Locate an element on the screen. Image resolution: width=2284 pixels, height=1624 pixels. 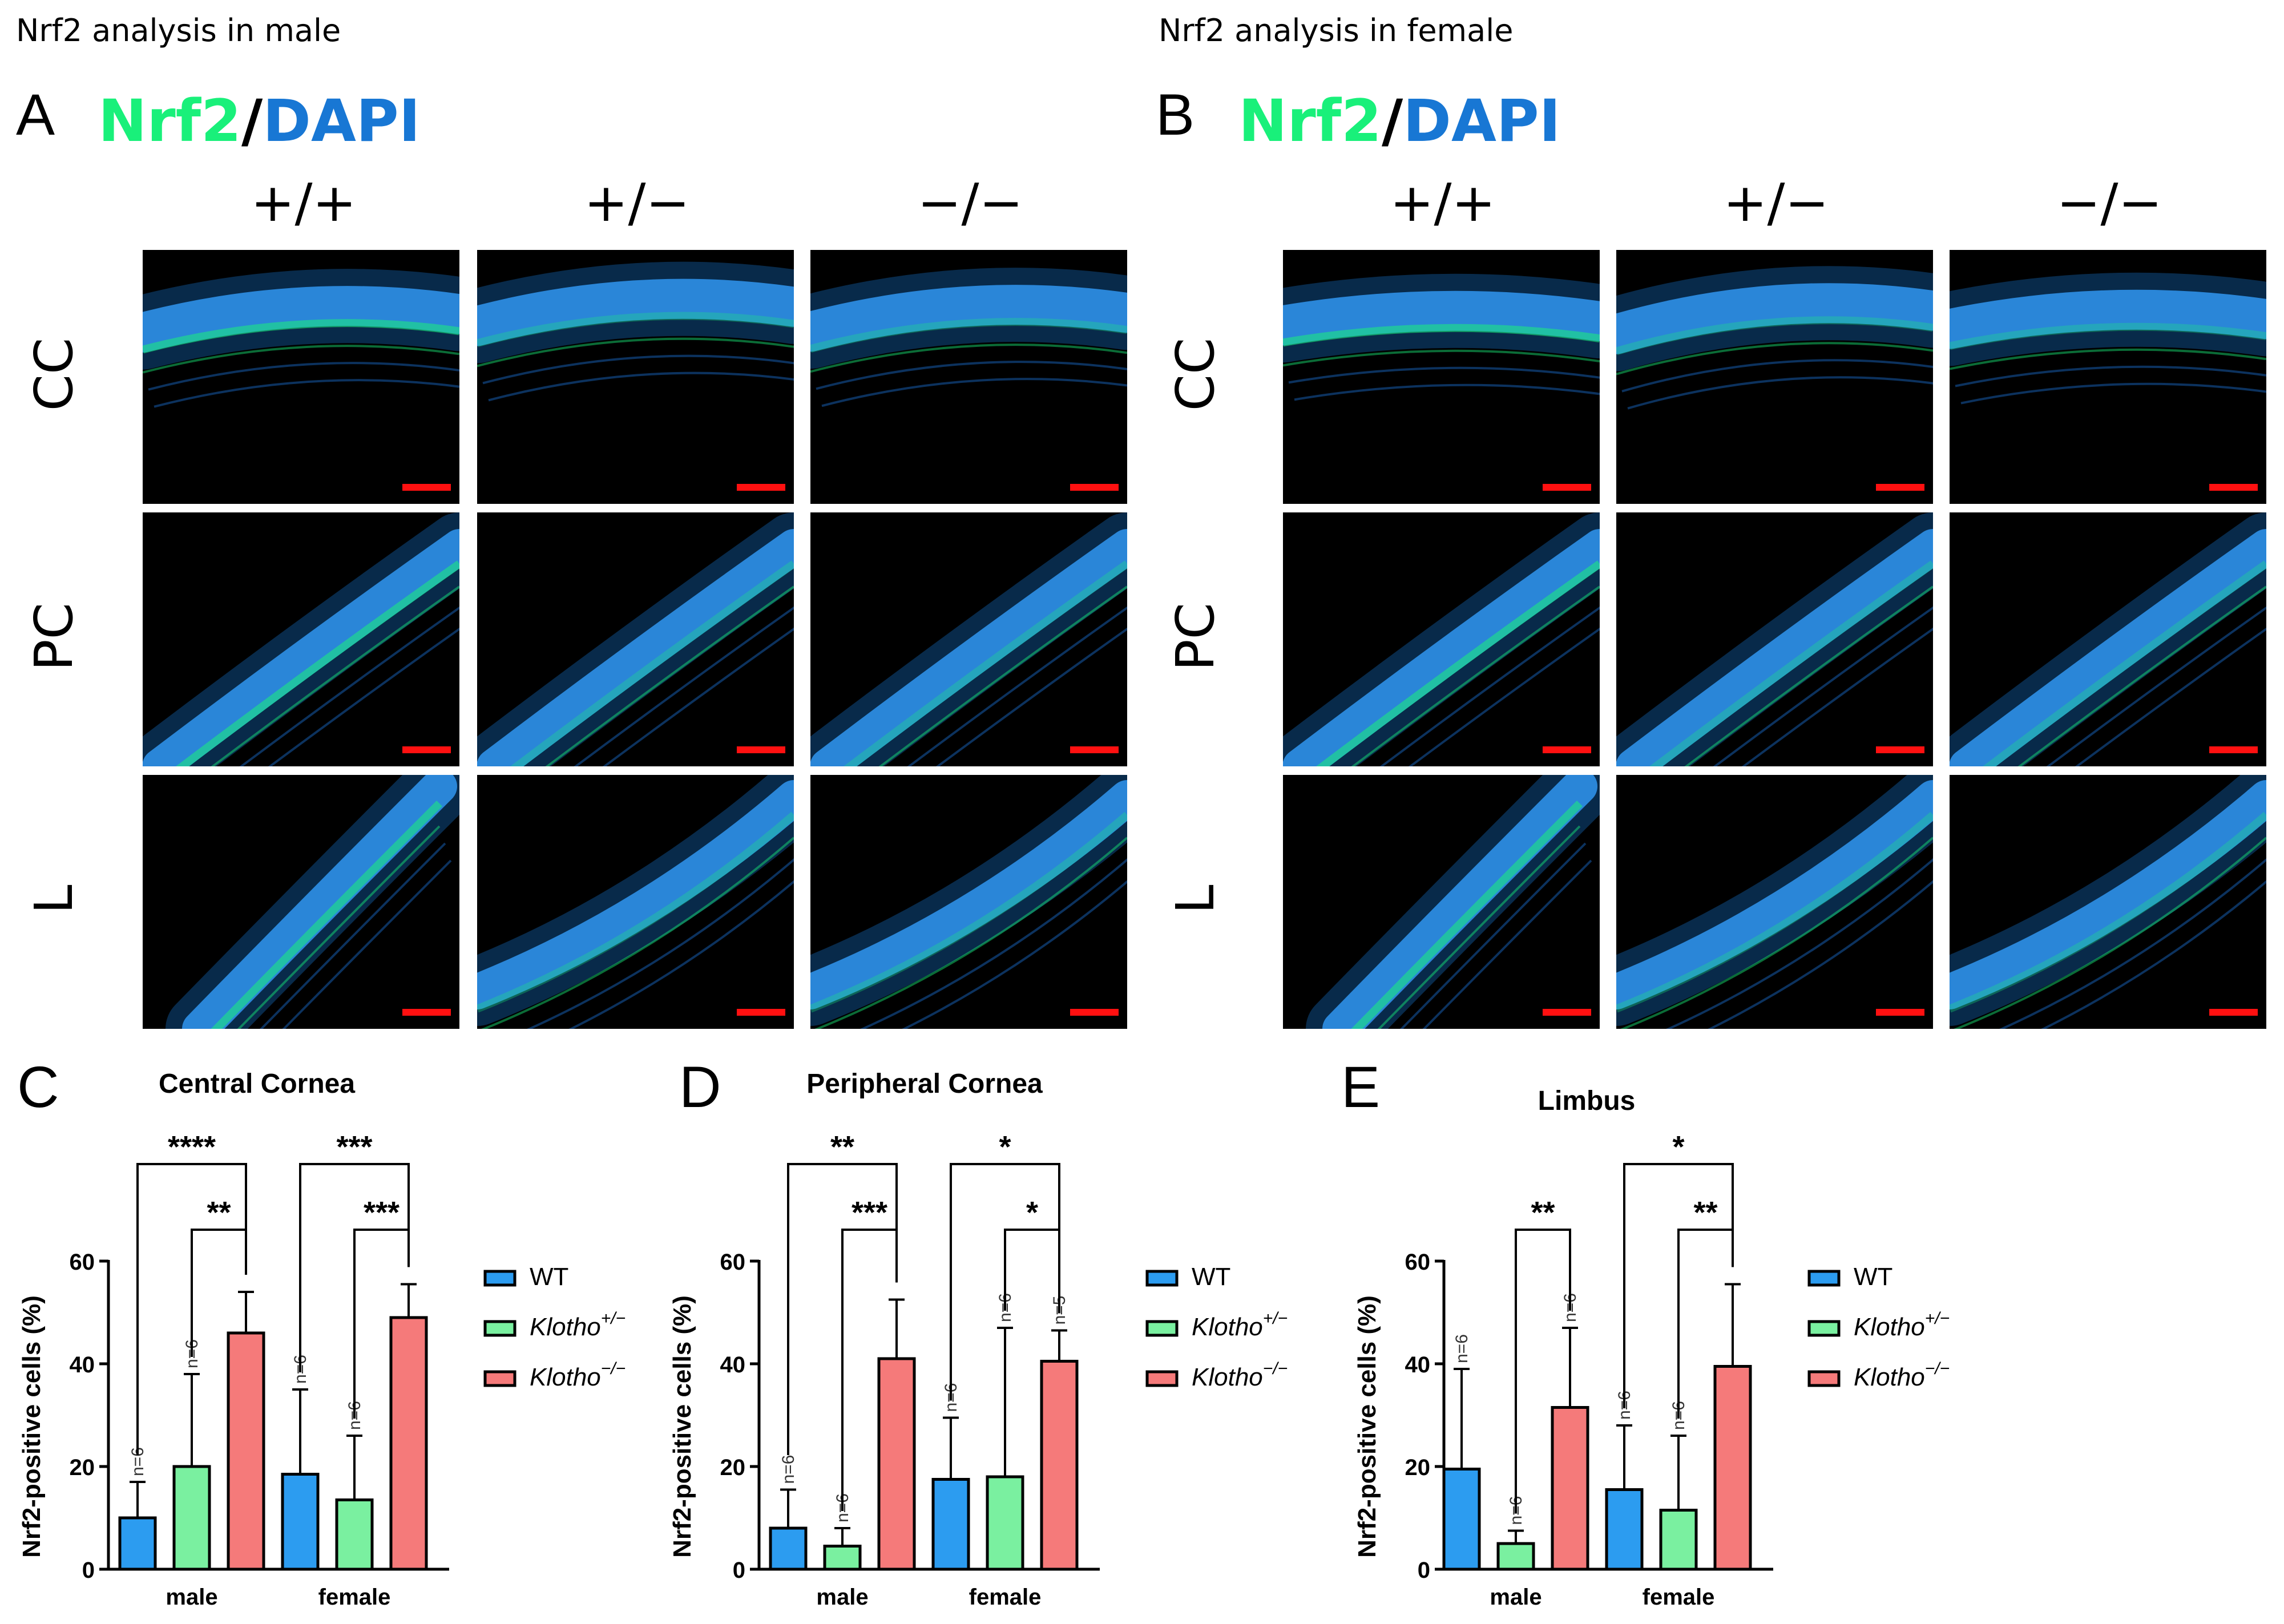
micrograph-pc-ko-female is located at coordinates (2108, 639).